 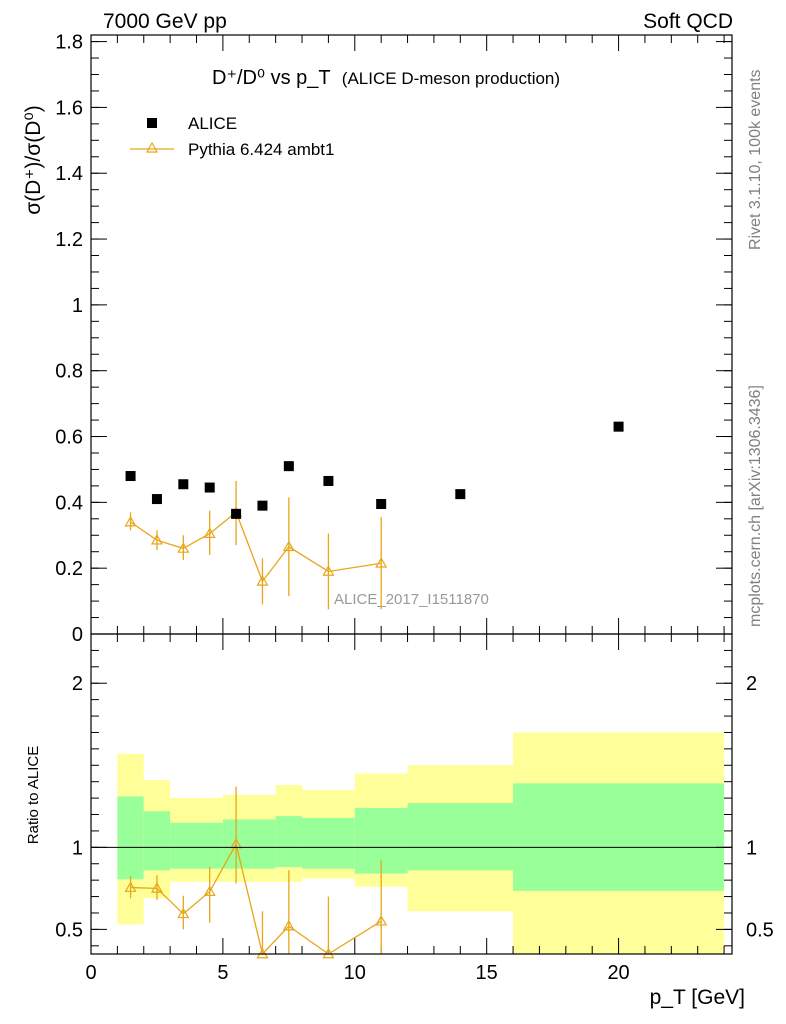 I want to click on legend-marker-alice, so click(x=152, y=123).